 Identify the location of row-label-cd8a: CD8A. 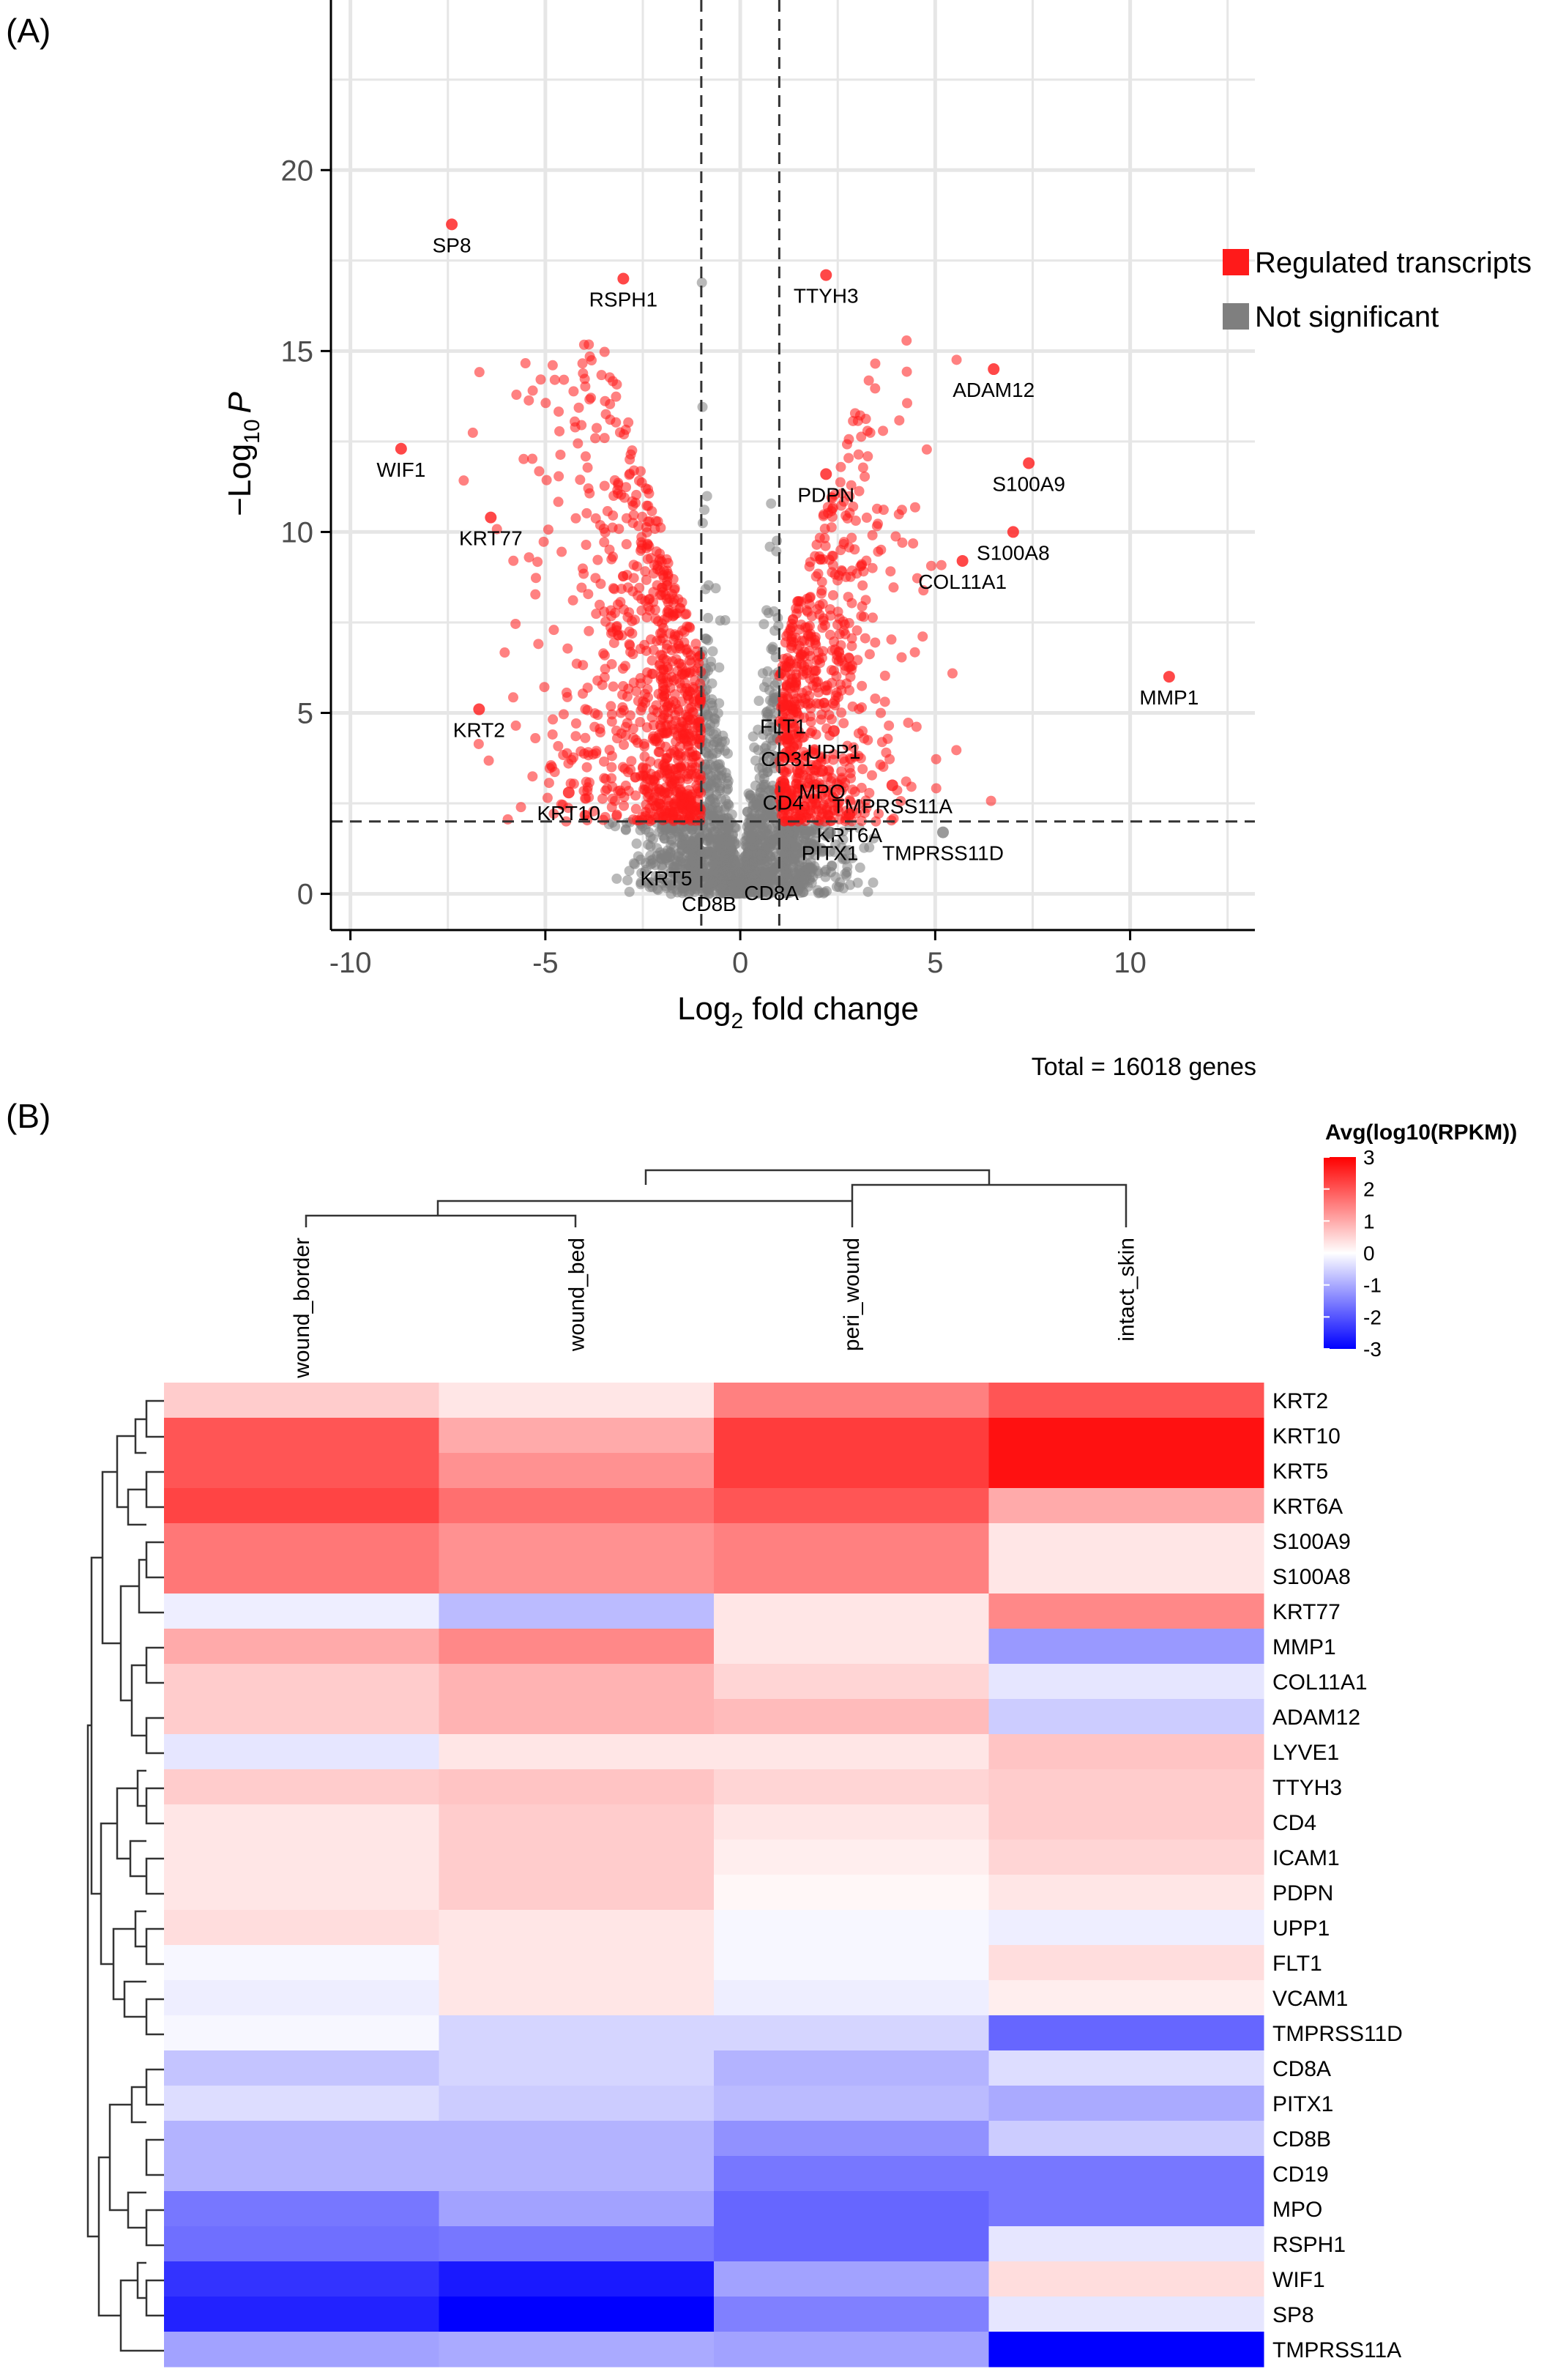
(1301, 2069).